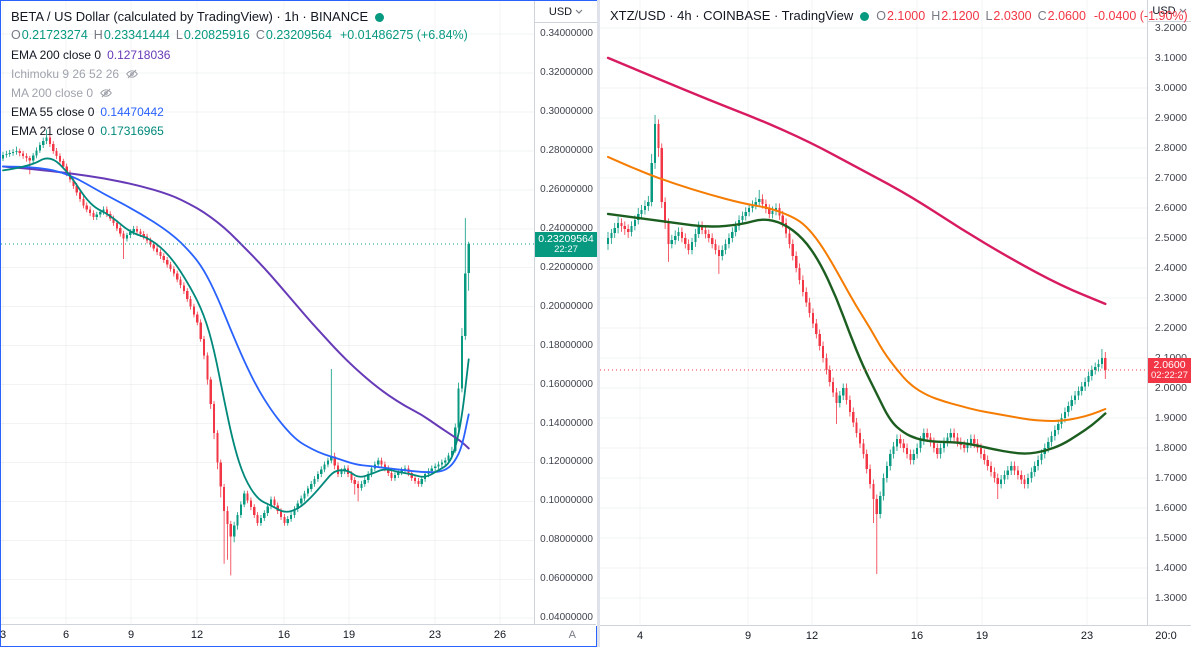 Image resolution: width=1191 pixels, height=647 pixels. I want to click on price-tick-label: 0.04000000, so click(566, 618).